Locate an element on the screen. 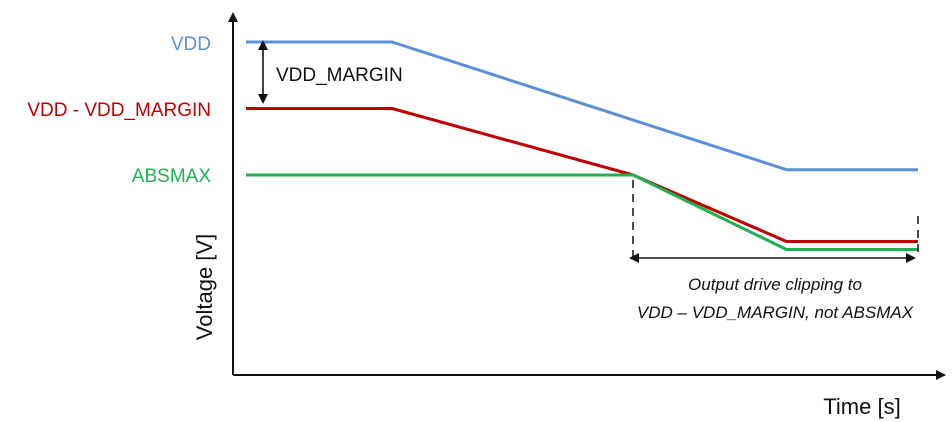 The height and width of the screenshot is (422, 952). clipping-note-line1: Output drive clipping to is located at coordinates (775, 284).